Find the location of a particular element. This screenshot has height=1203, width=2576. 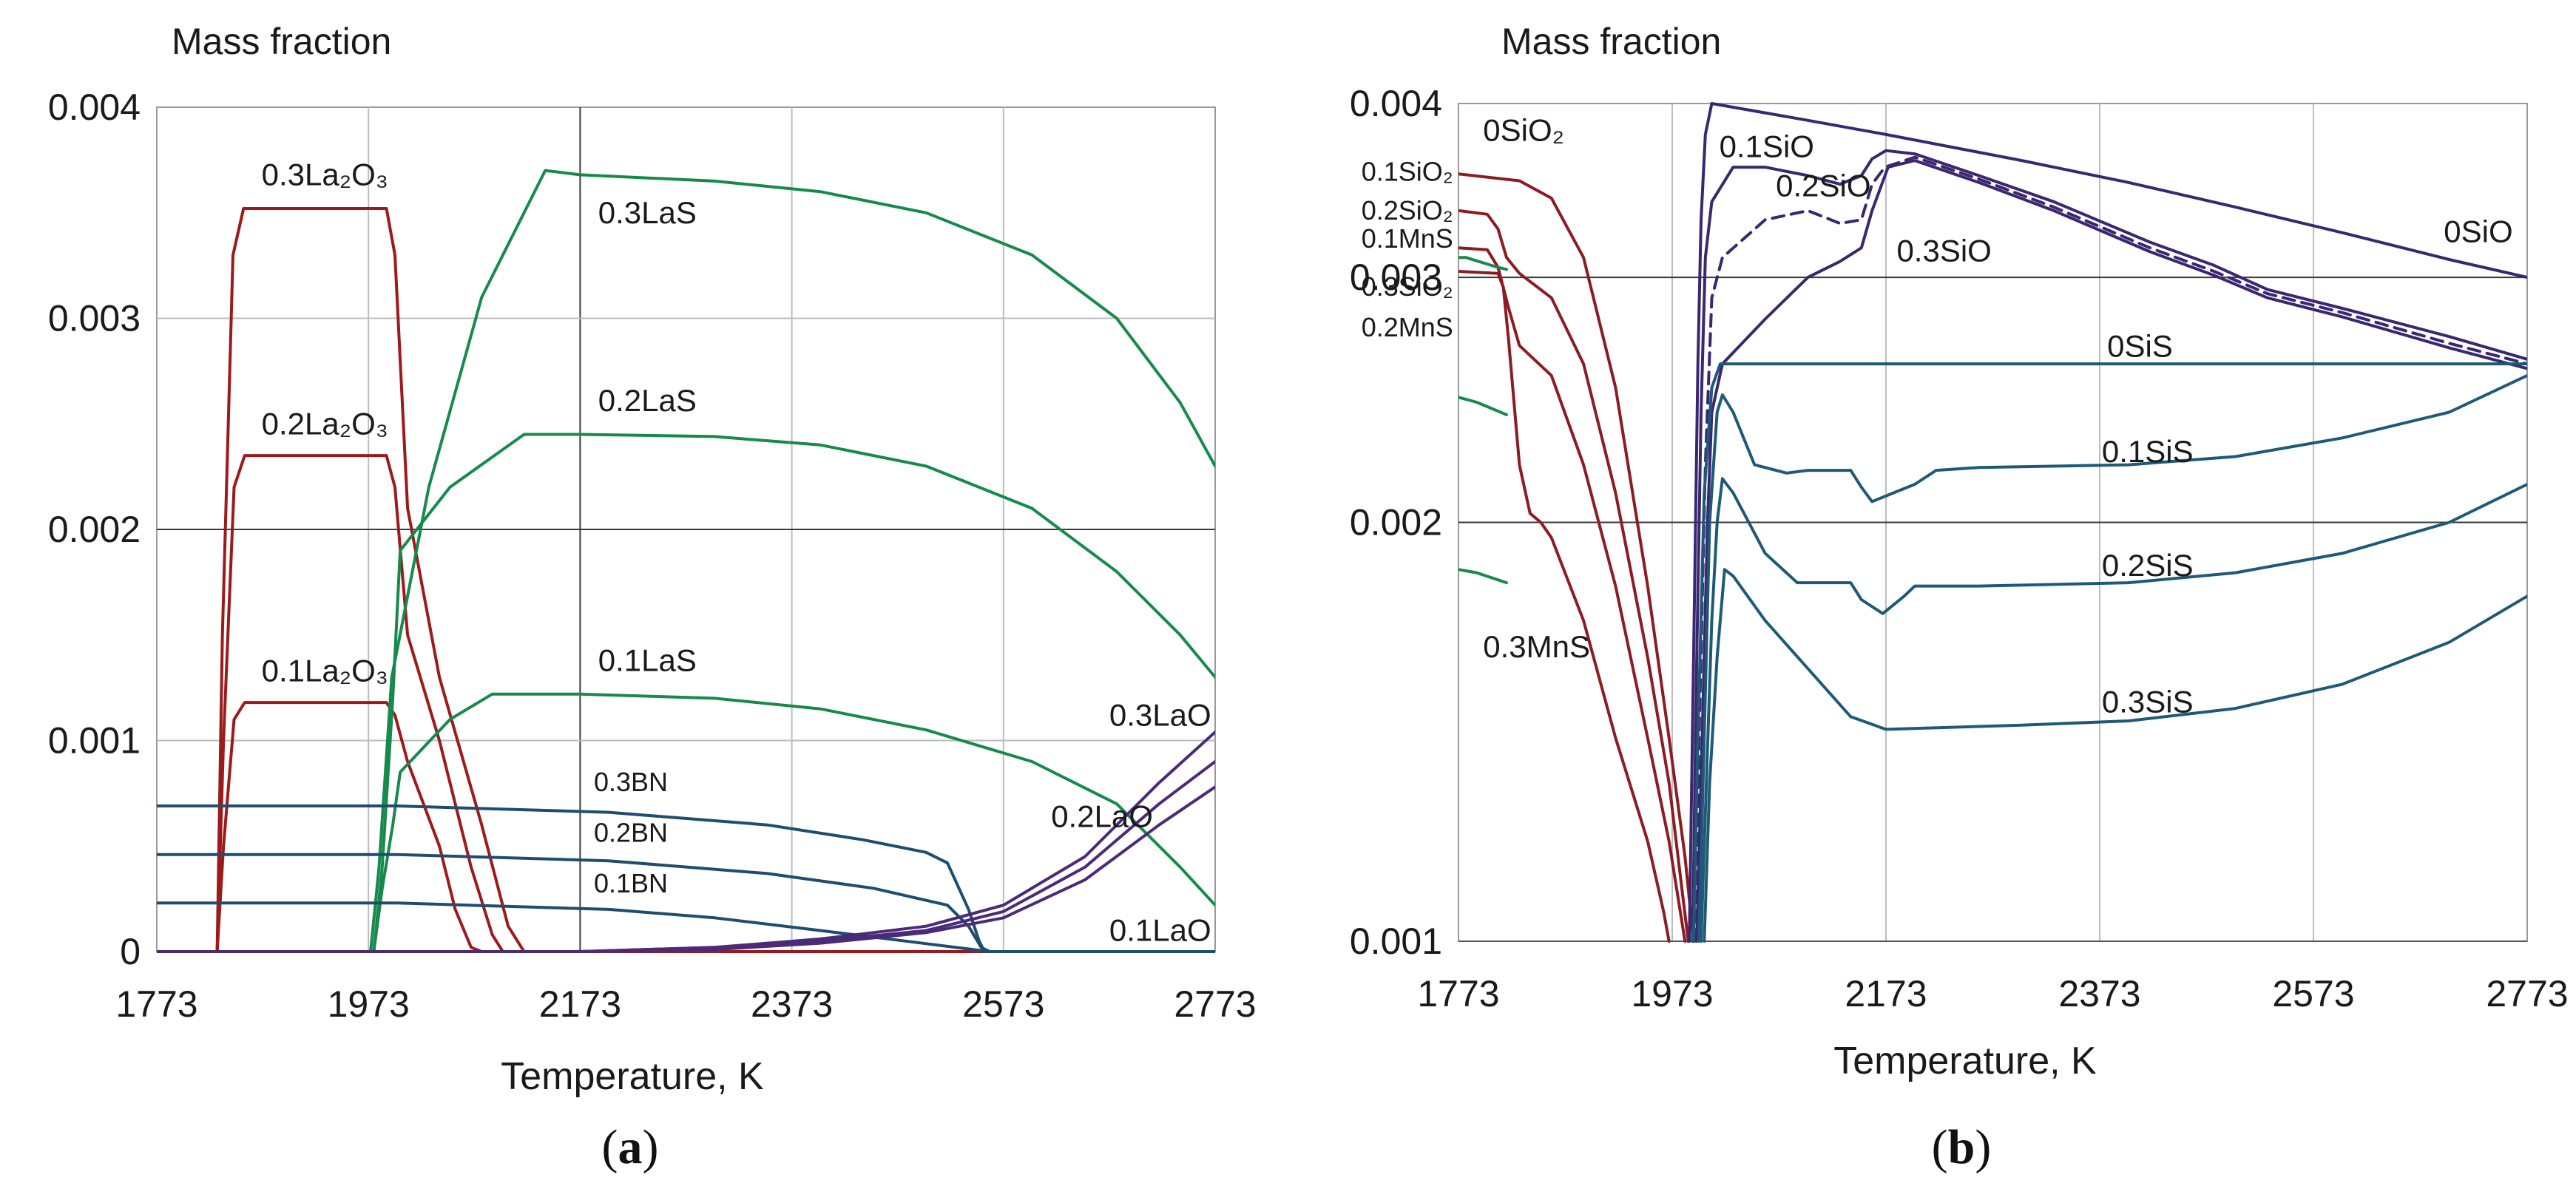

series-line-0p1SiO2 is located at coordinates (1574, 576).